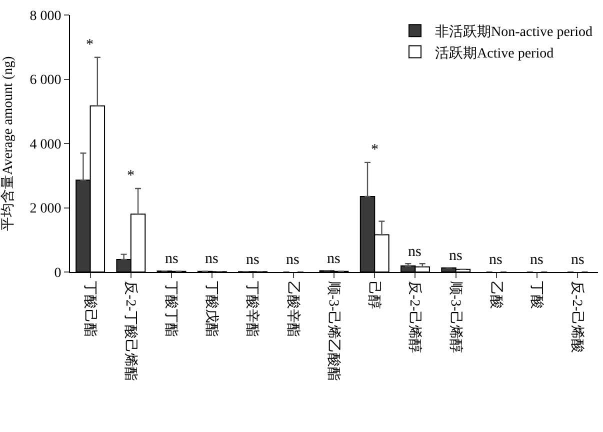 Image resolution: width=603 pixels, height=432 pixels. I want to click on y-tick-label: 6 000, so click(46, 80).